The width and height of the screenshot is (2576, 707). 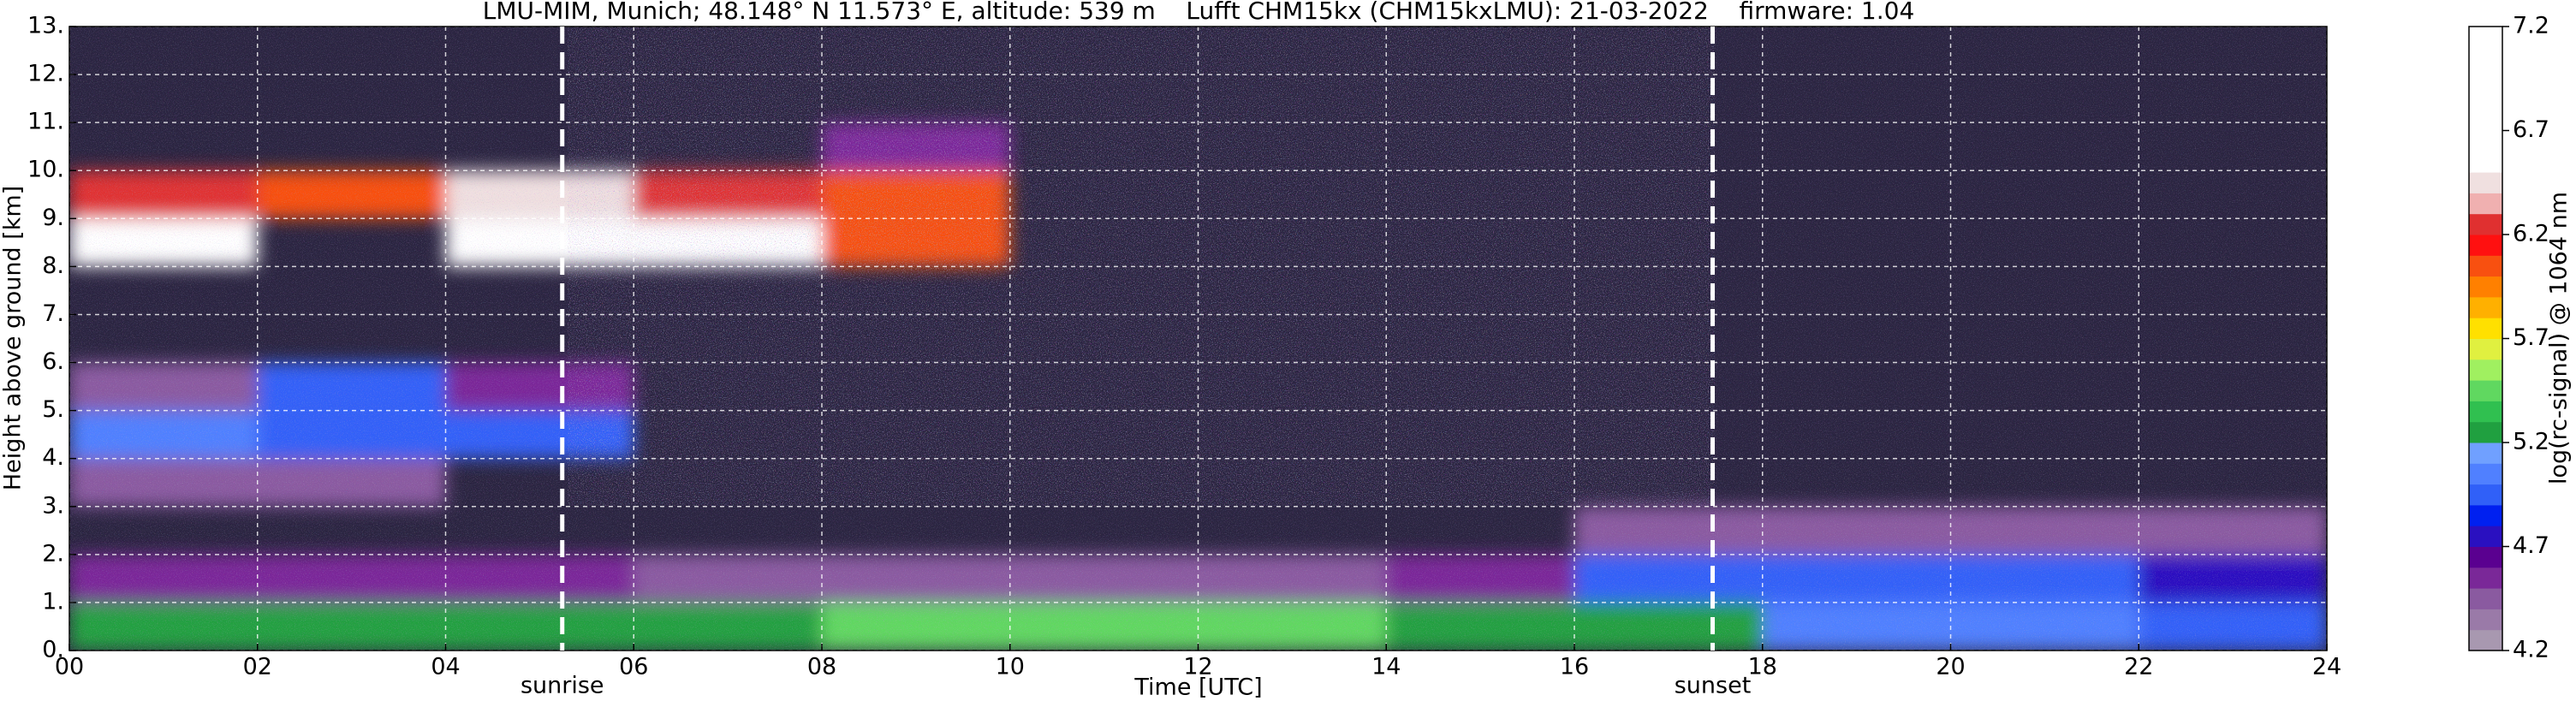 I want to click on y-tick-label: 2., so click(x=53, y=553).